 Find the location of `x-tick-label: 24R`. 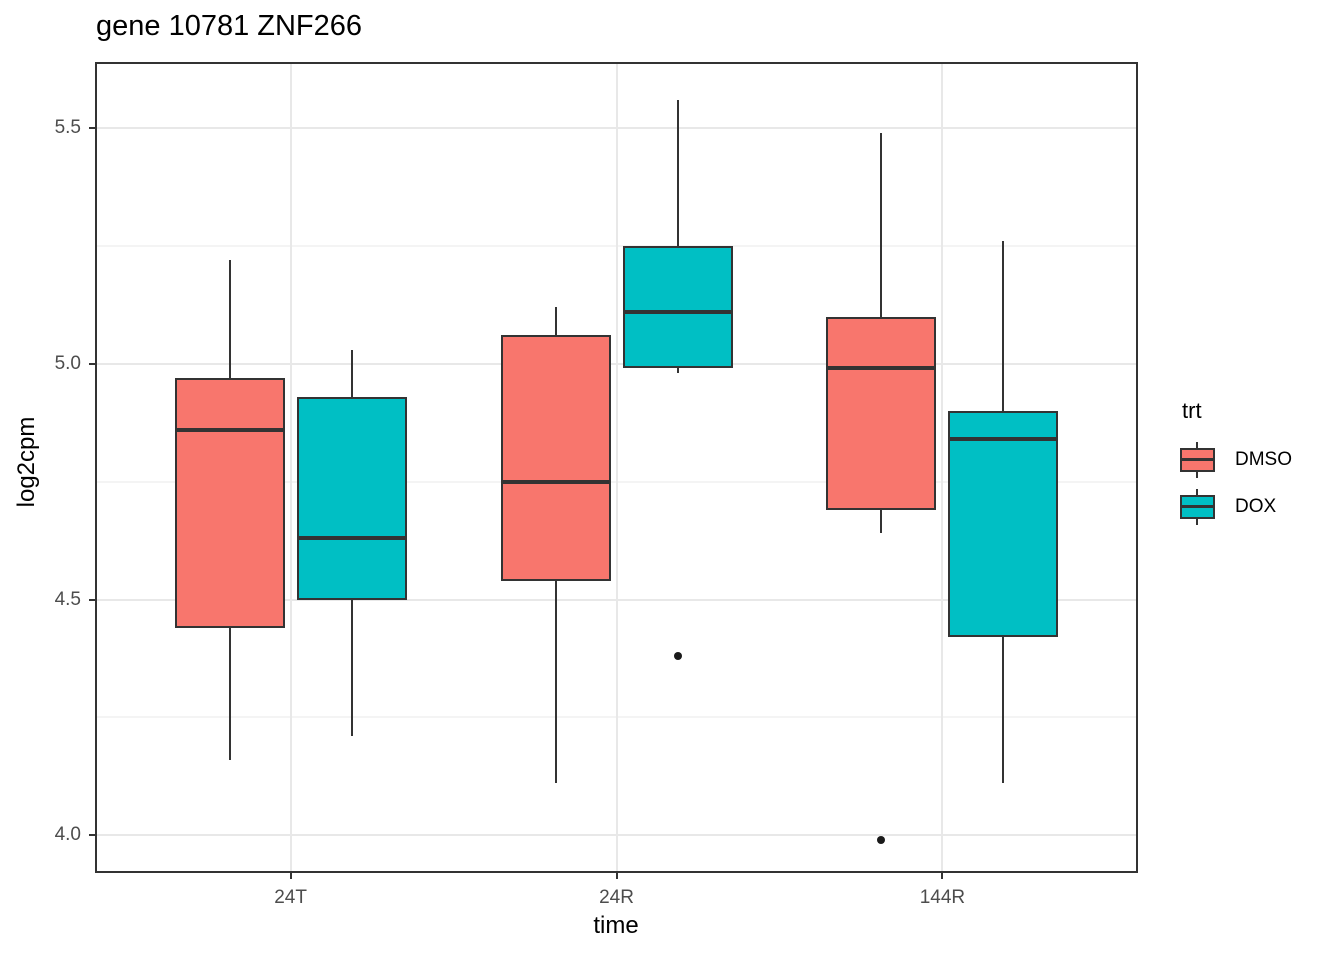

x-tick-label: 24R is located at coordinates (616, 897).